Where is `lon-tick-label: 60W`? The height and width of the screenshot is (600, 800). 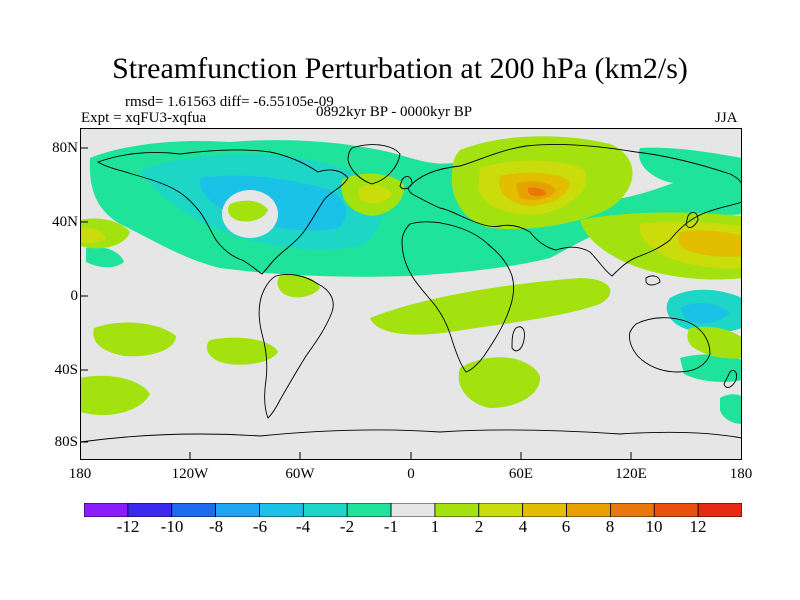
lon-tick-label: 60W is located at coordinates (300, 474).